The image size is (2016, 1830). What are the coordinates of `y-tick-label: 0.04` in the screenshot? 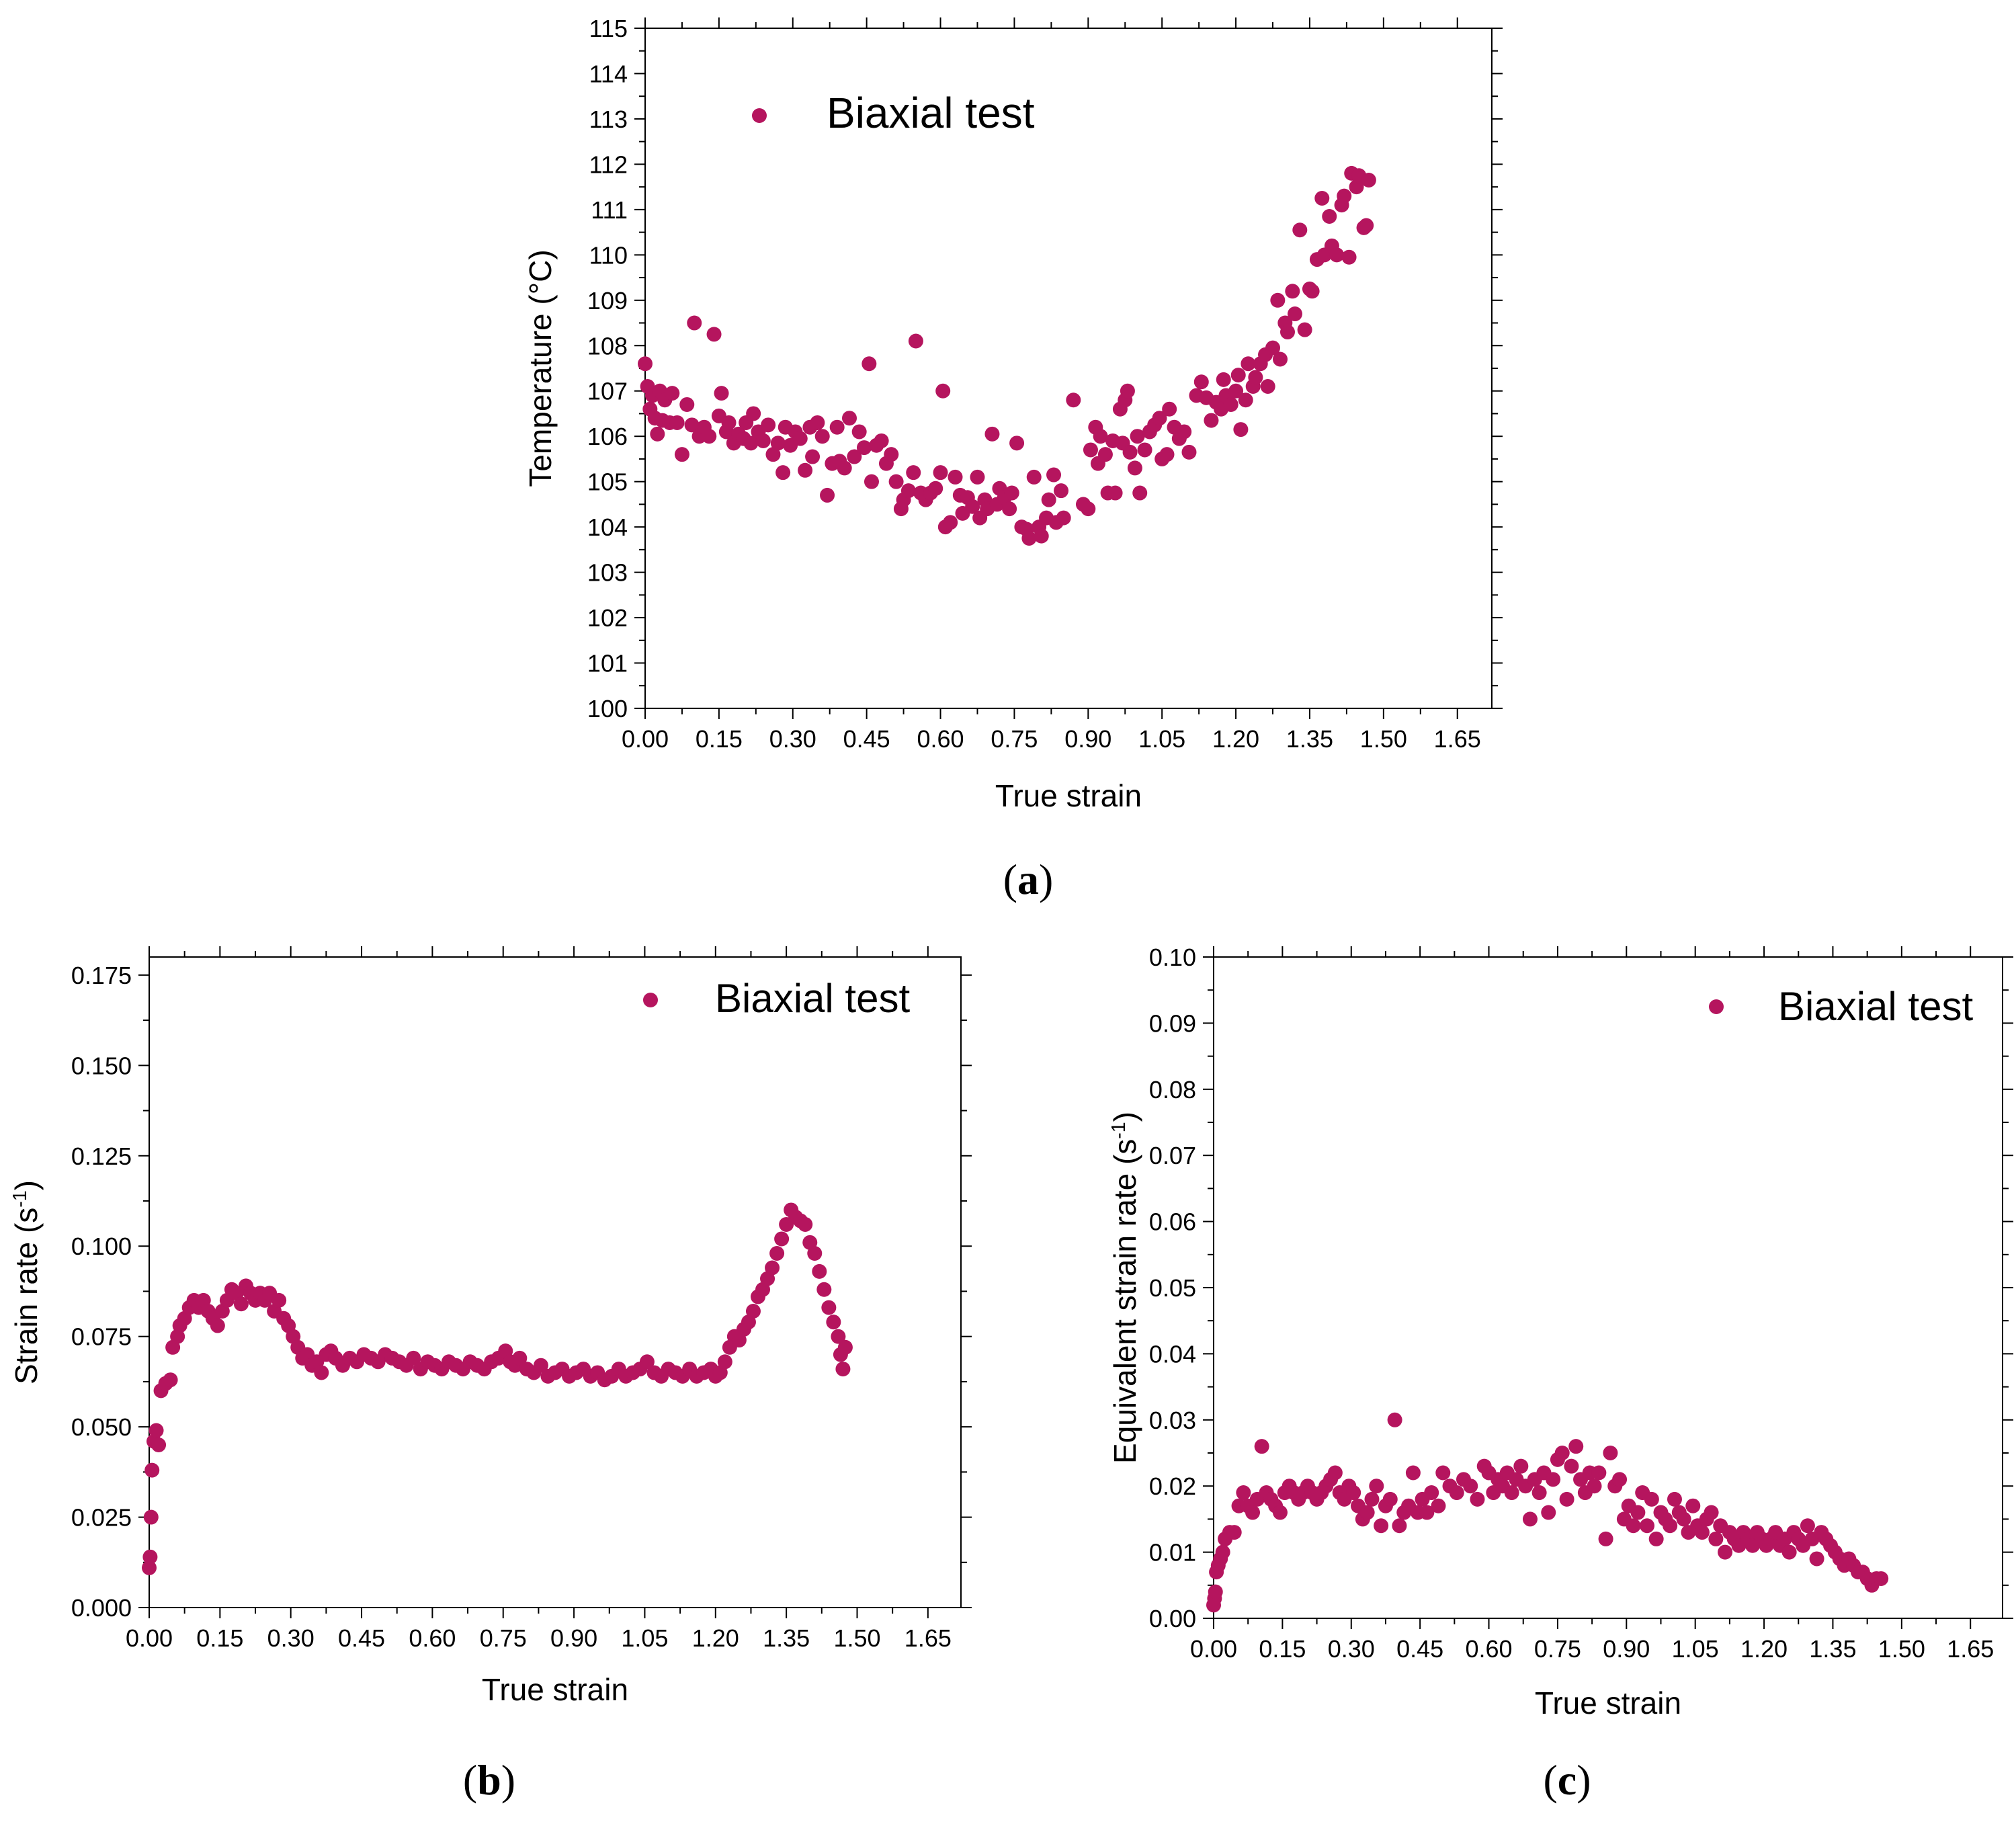 It's located at (1173, 1354).